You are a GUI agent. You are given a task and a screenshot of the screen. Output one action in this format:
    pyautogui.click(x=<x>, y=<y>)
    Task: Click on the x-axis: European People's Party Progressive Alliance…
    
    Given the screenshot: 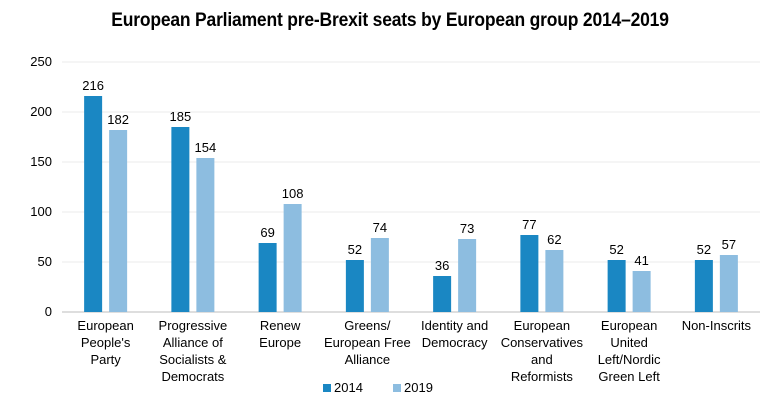 What is the action you would take?
    pyautogui.click(x=414, y=351)
    